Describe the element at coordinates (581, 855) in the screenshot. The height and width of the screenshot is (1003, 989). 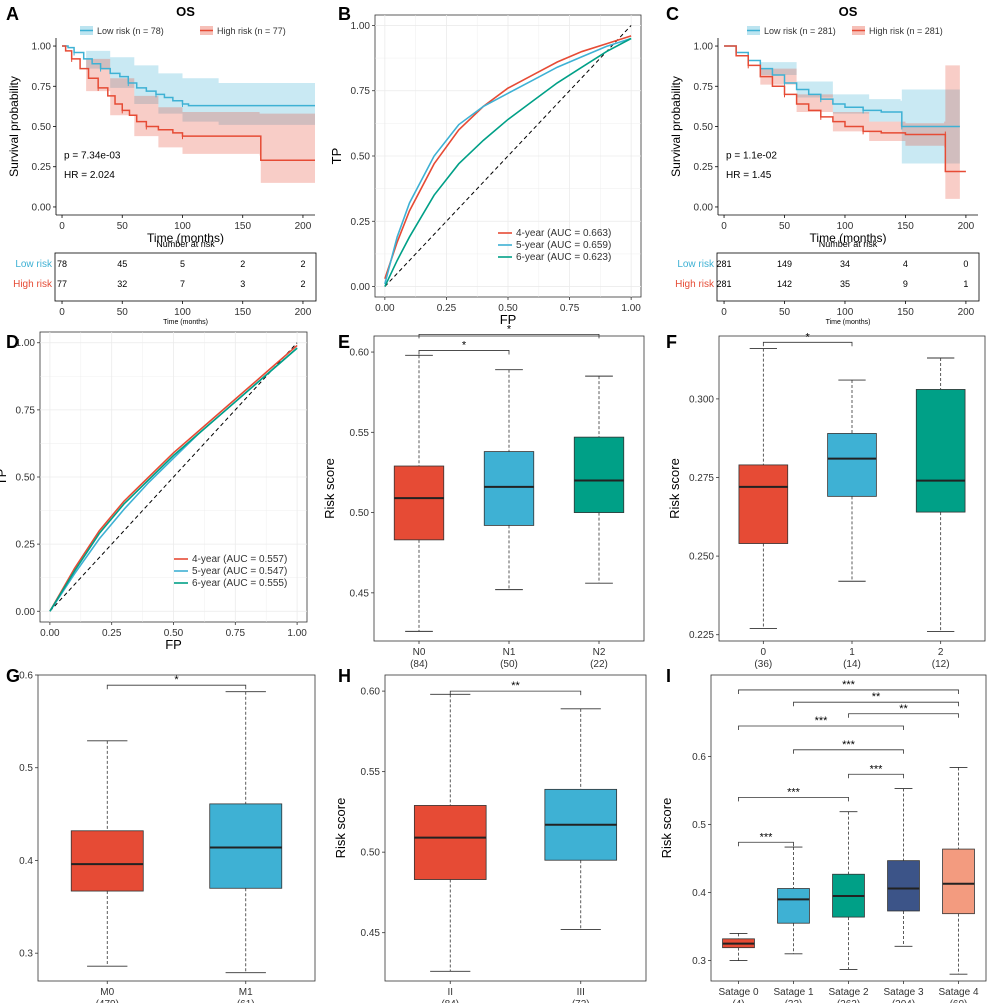
I see `box-iii: III(72)` at that location.